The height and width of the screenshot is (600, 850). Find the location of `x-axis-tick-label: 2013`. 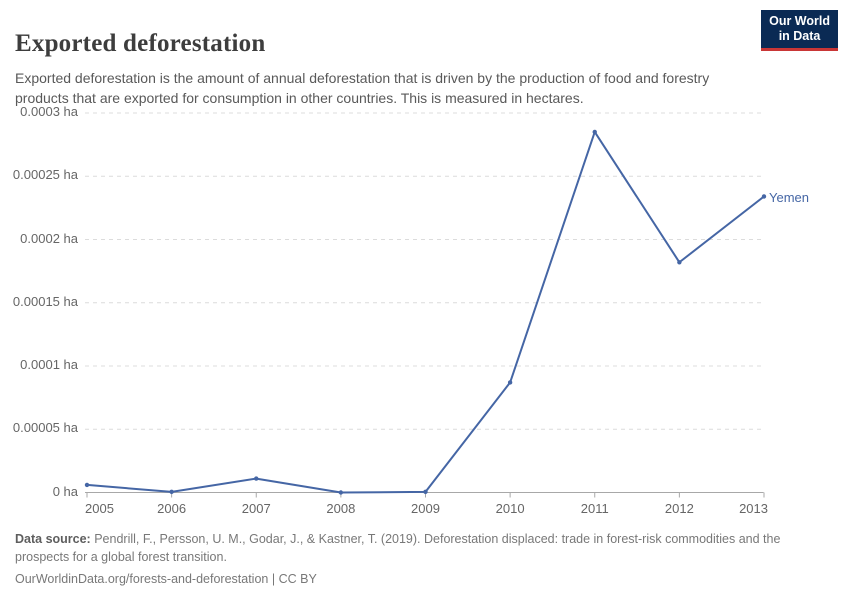

x-axis-tick-label: 2013 is located at coordinates (753, 508).